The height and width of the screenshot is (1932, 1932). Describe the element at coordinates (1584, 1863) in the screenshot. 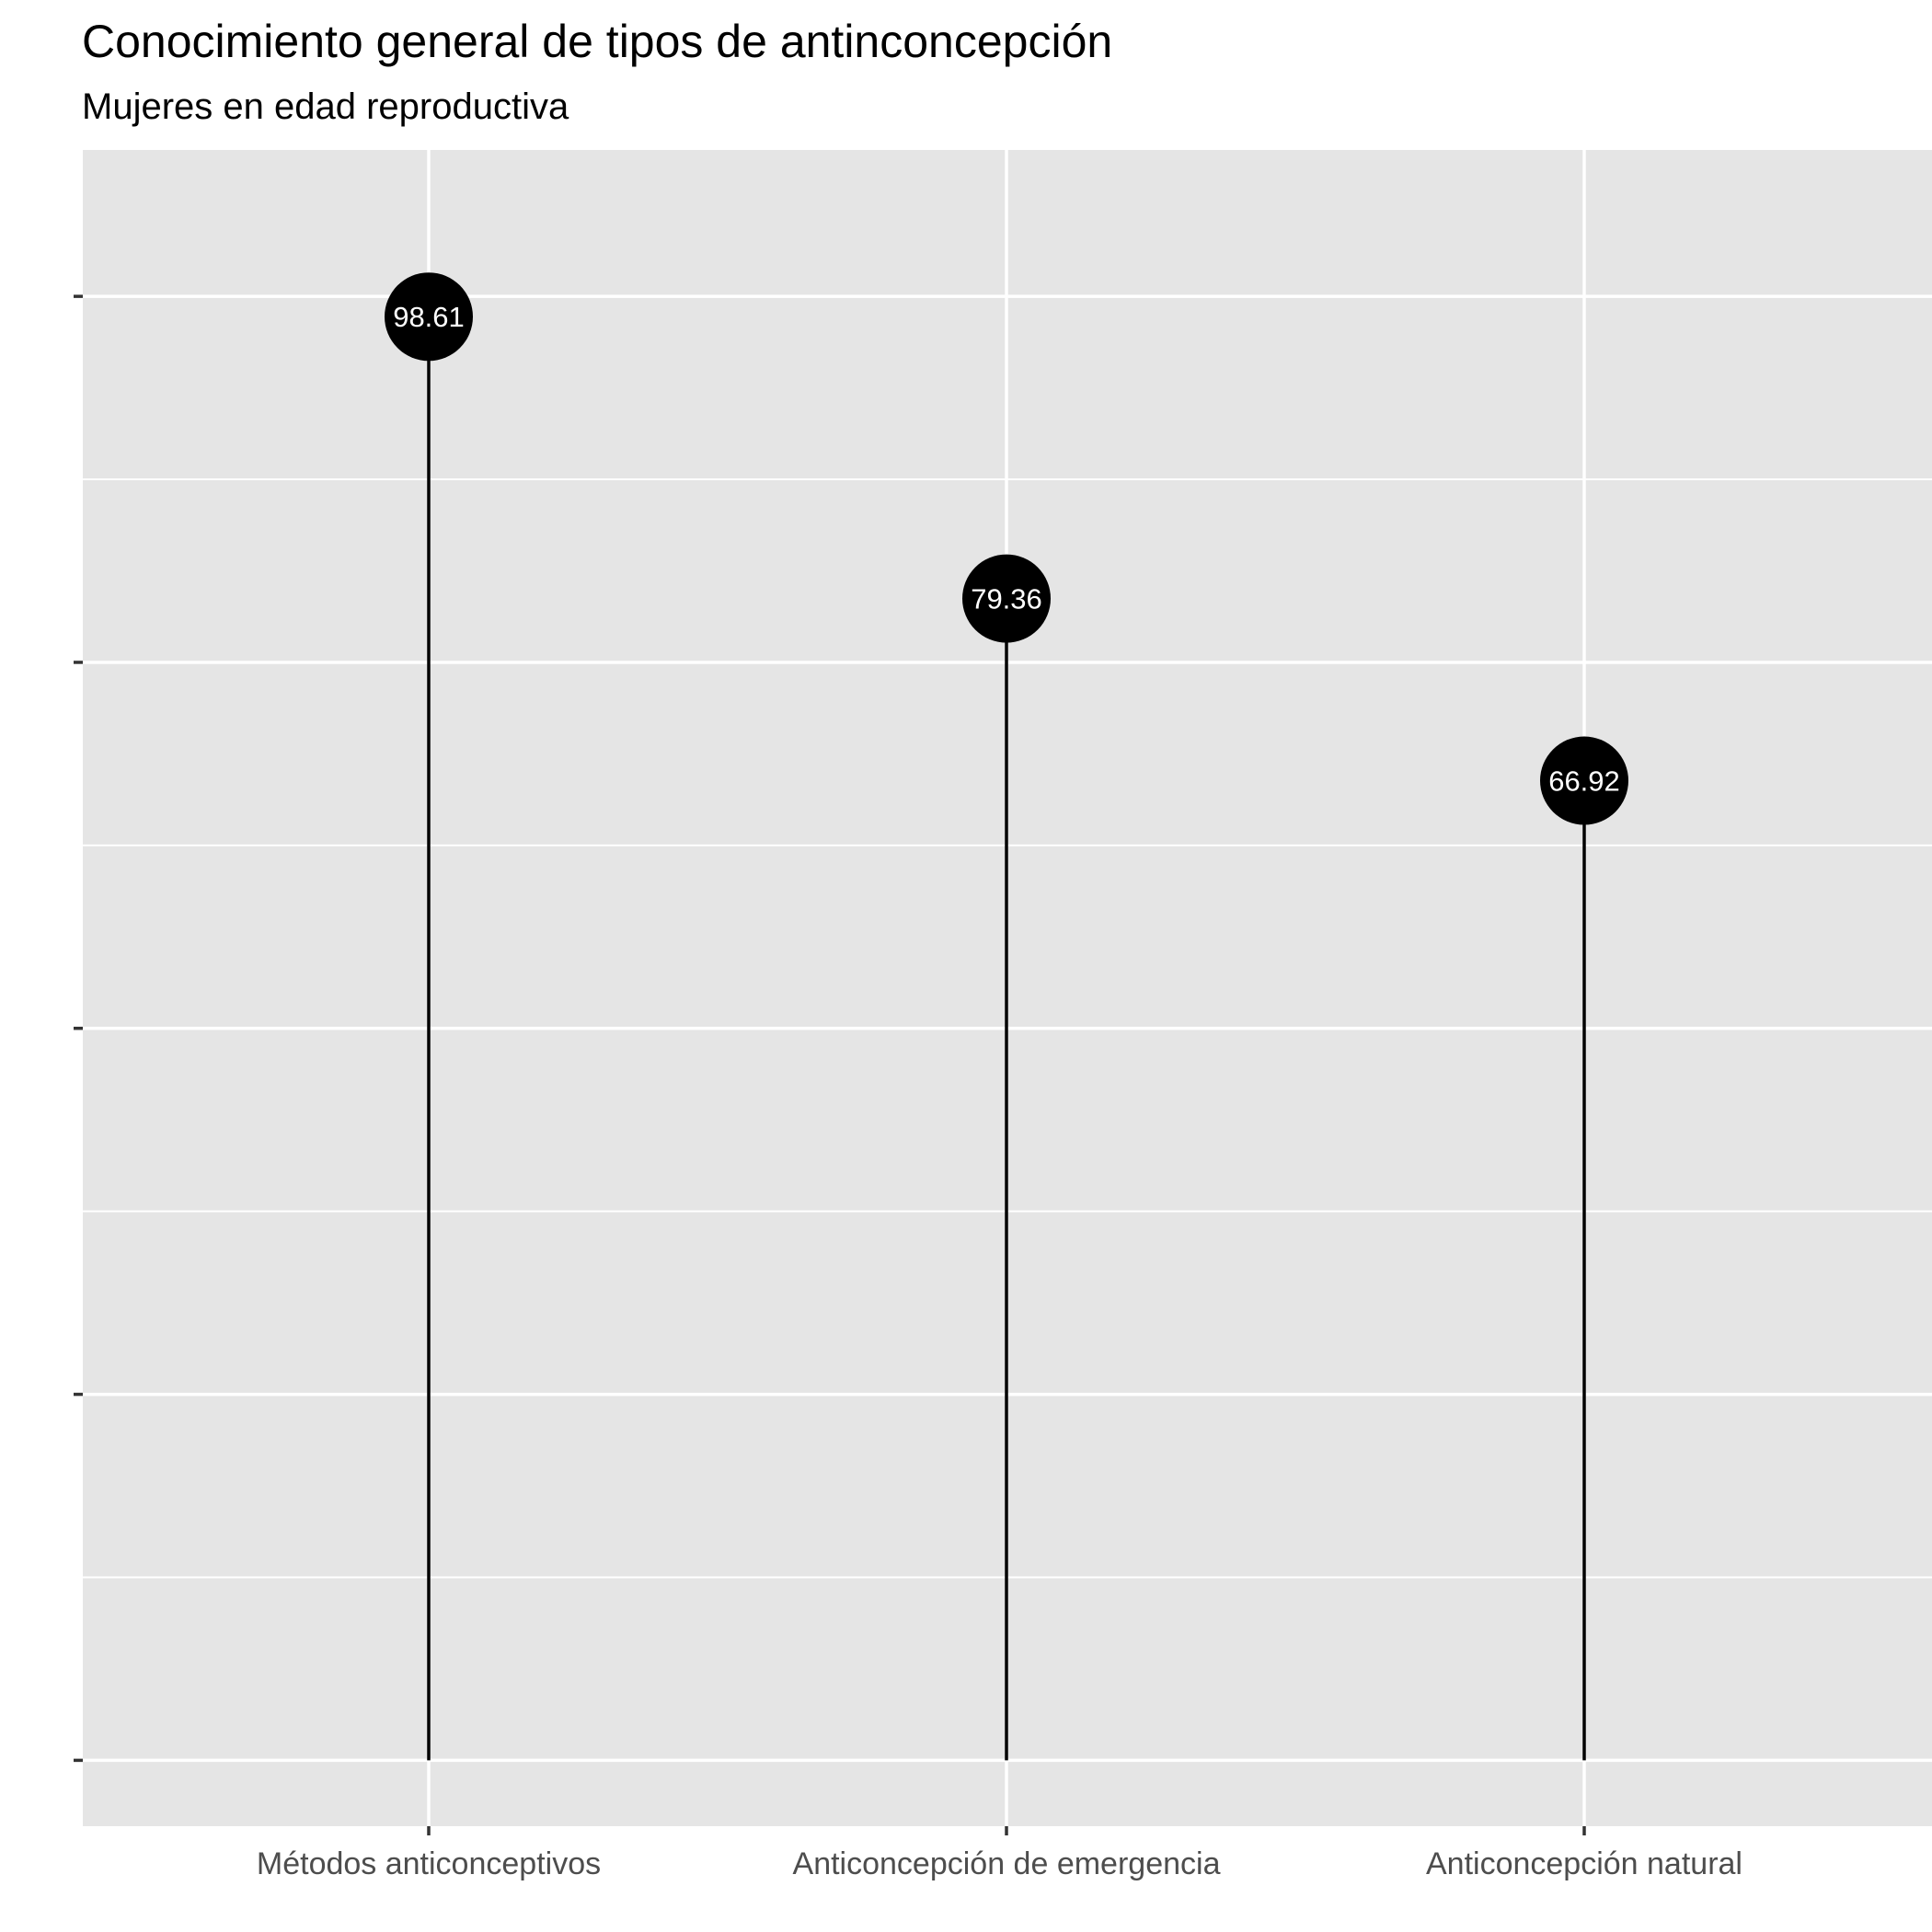

I see `x-tick-label: Anticoncepción natural` at that location.